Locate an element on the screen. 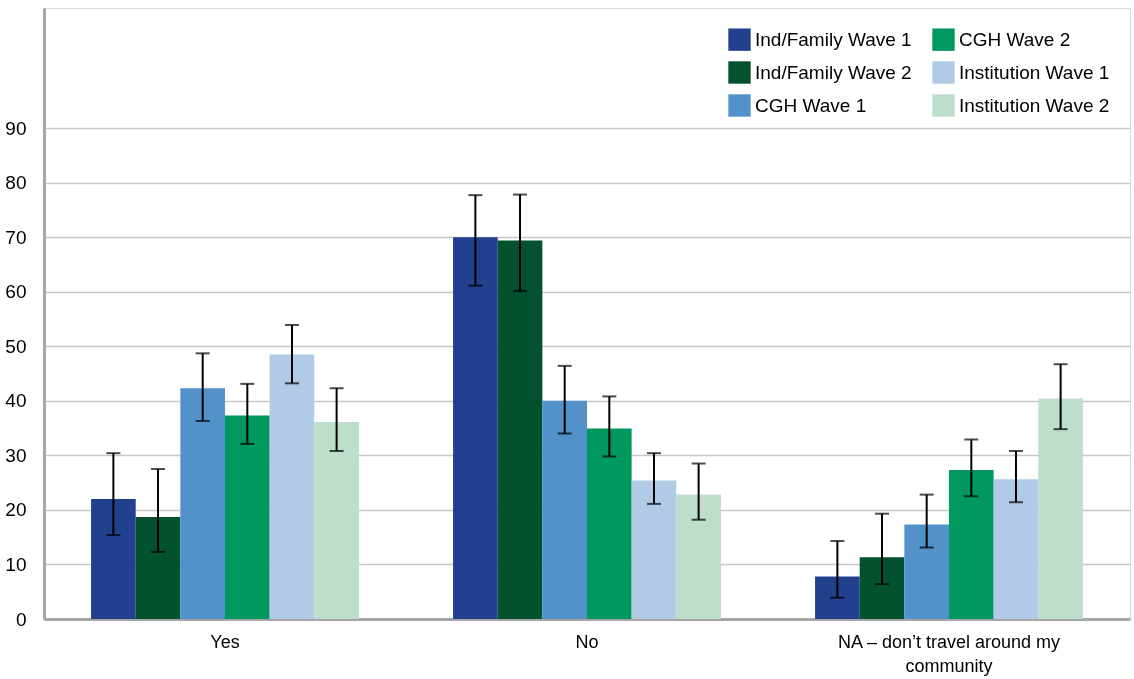 Image resolution: width=1134 pixels, height=679 pixels. legend-label: CGH Wave 1 is located at coordinates (811, 105).